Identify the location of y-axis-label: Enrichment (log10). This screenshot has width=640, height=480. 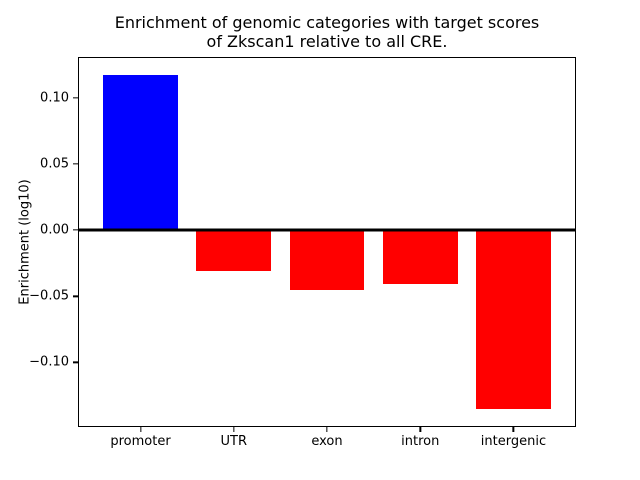
(25, 242).